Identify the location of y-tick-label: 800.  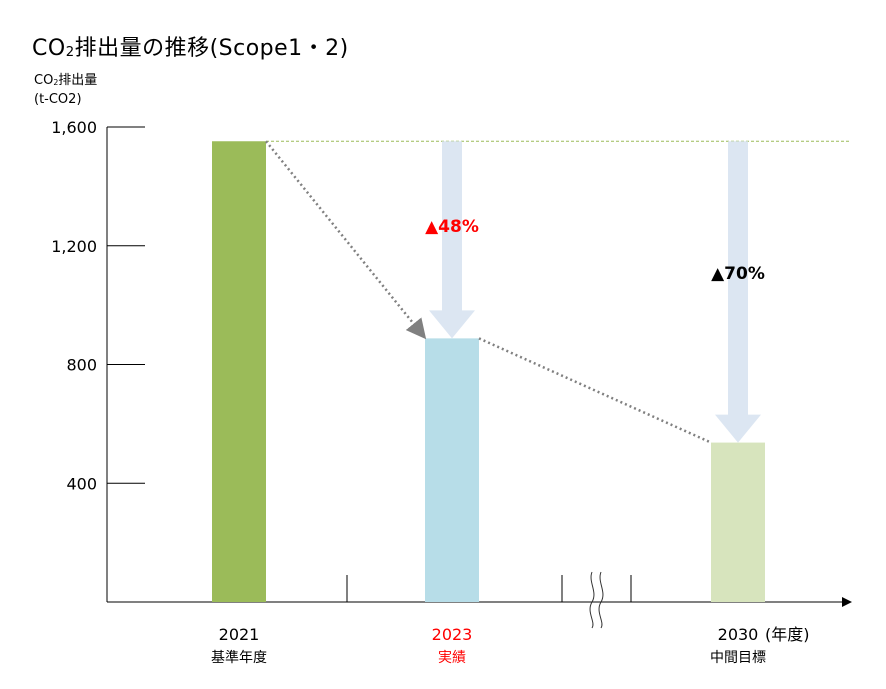
(81, 365).